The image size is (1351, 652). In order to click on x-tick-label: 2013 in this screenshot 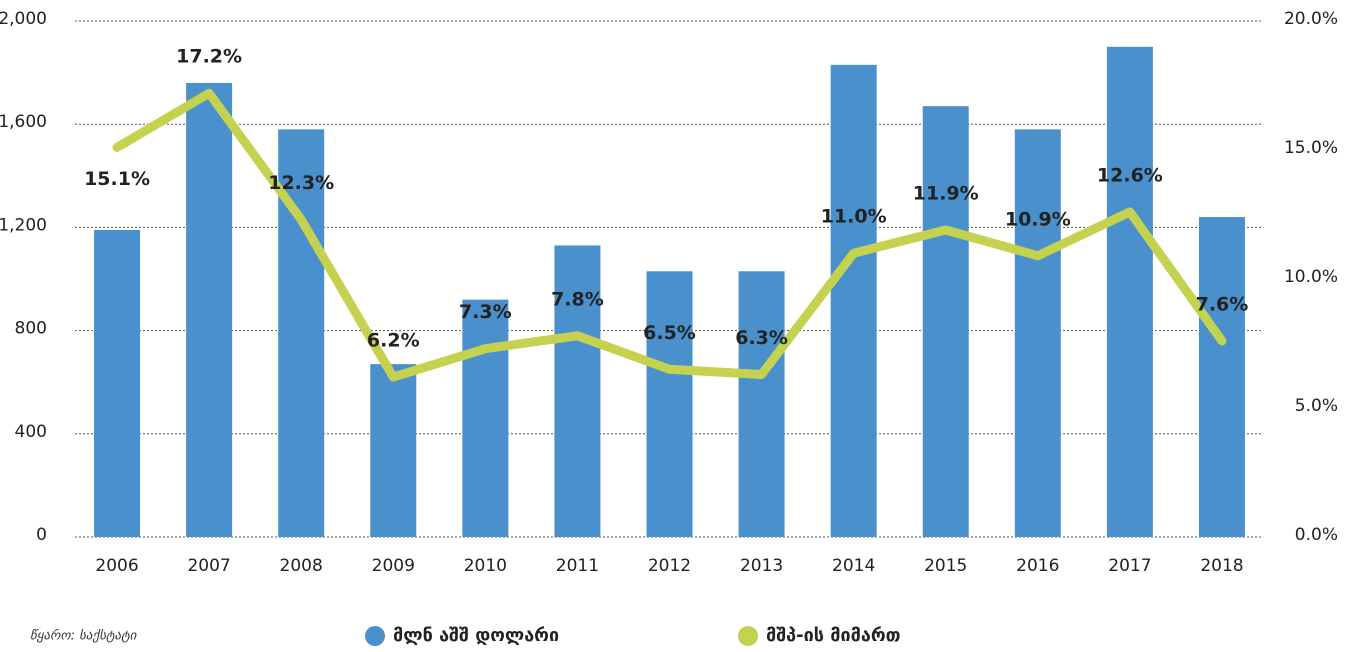, I will do `click(761, 566)`.